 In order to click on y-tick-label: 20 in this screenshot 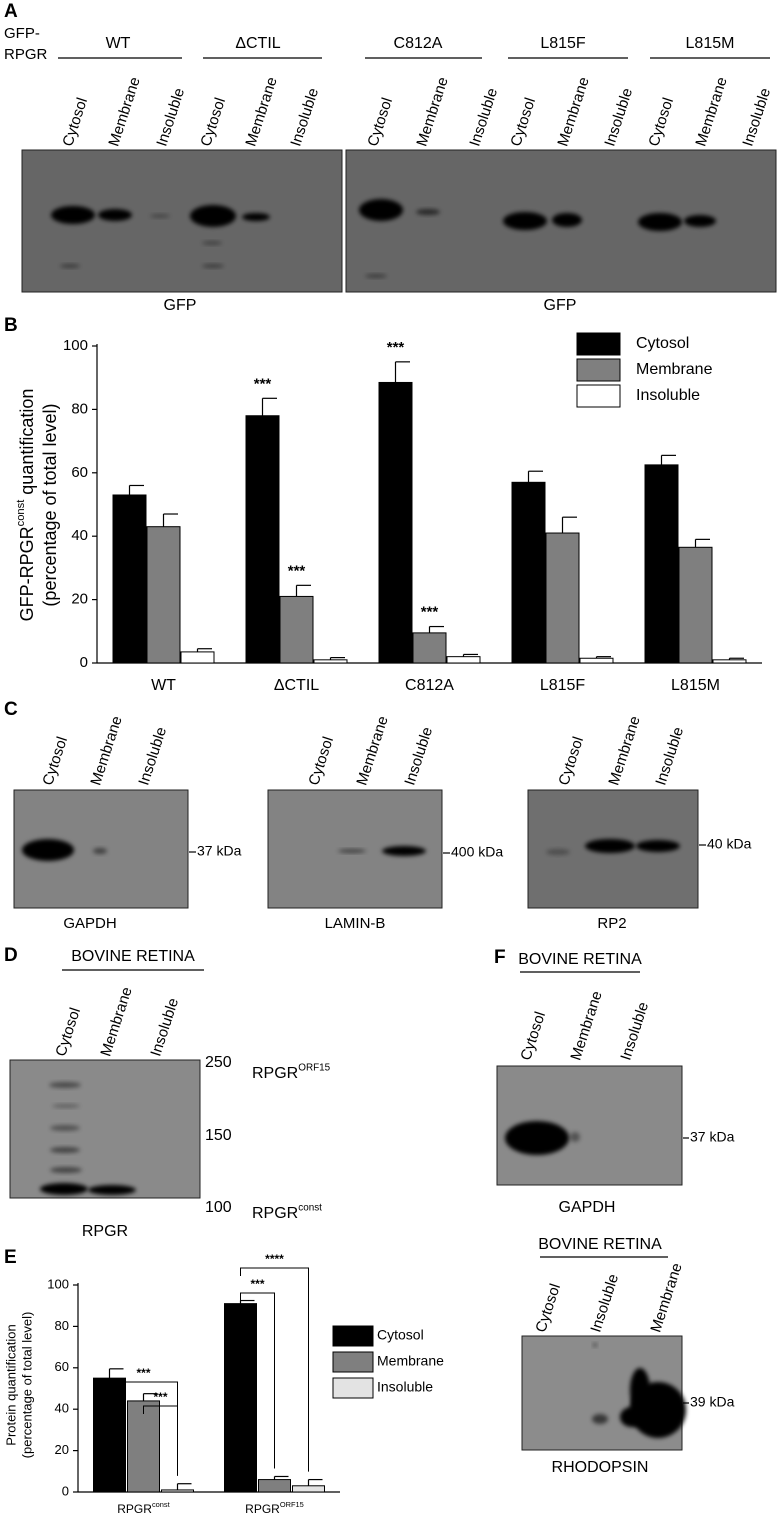, I will do `click(62, 1449)`.